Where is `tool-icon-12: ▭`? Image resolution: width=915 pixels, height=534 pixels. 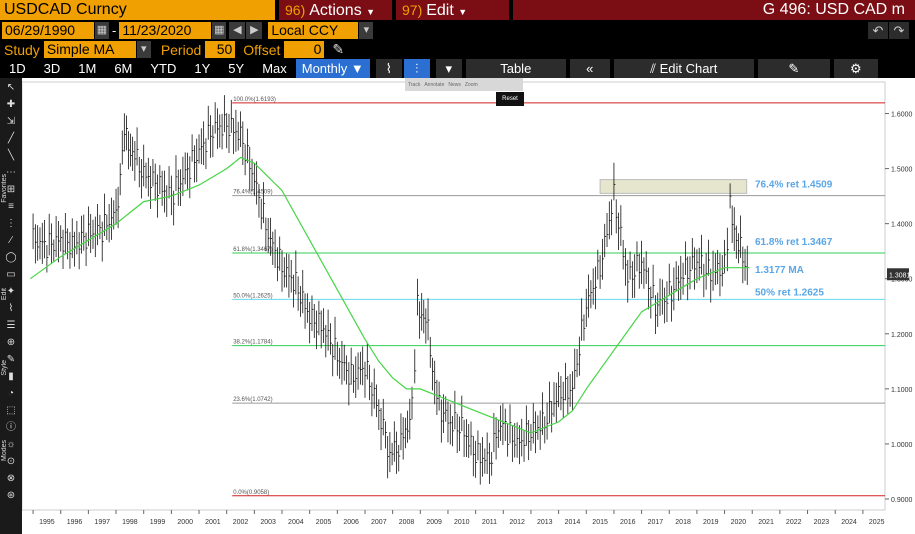 tool-icon-12: ▭ is located at coordinates (11, 274).